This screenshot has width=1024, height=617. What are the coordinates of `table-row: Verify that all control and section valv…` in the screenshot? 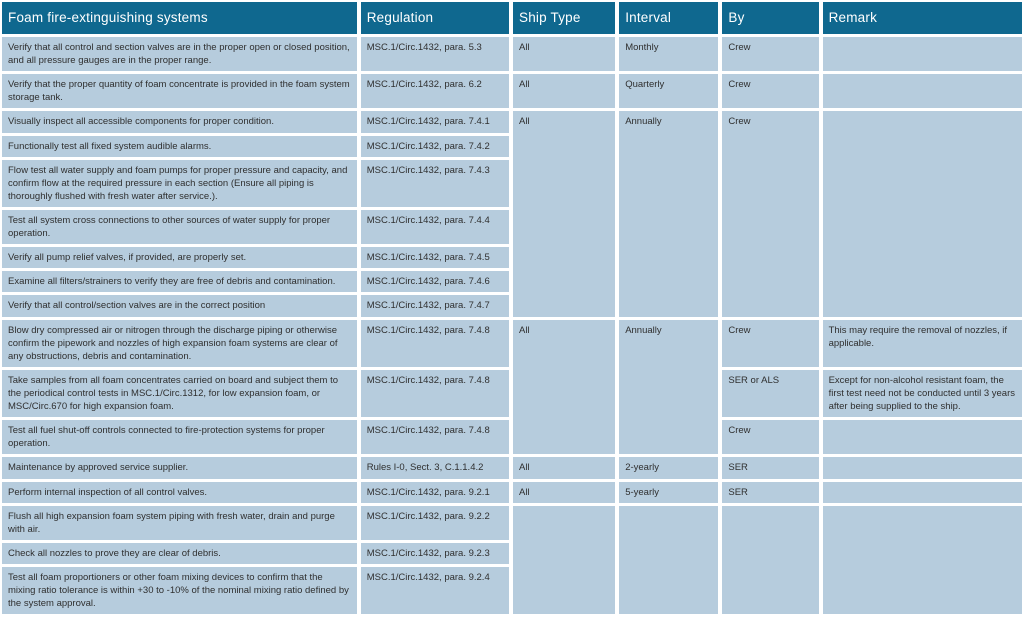 It's located at (512, 54).